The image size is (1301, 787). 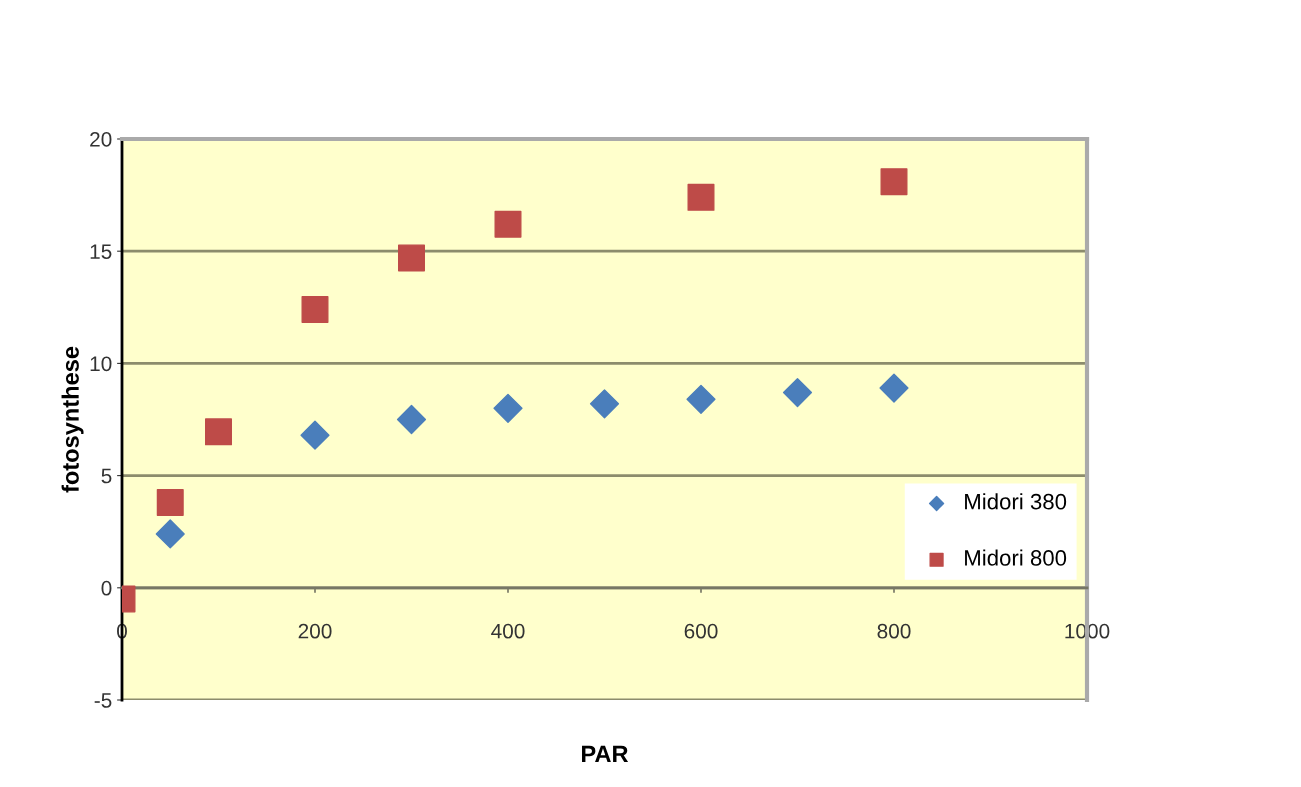 I want to click on x-tick-label: 600, so click(x=701, y=631).